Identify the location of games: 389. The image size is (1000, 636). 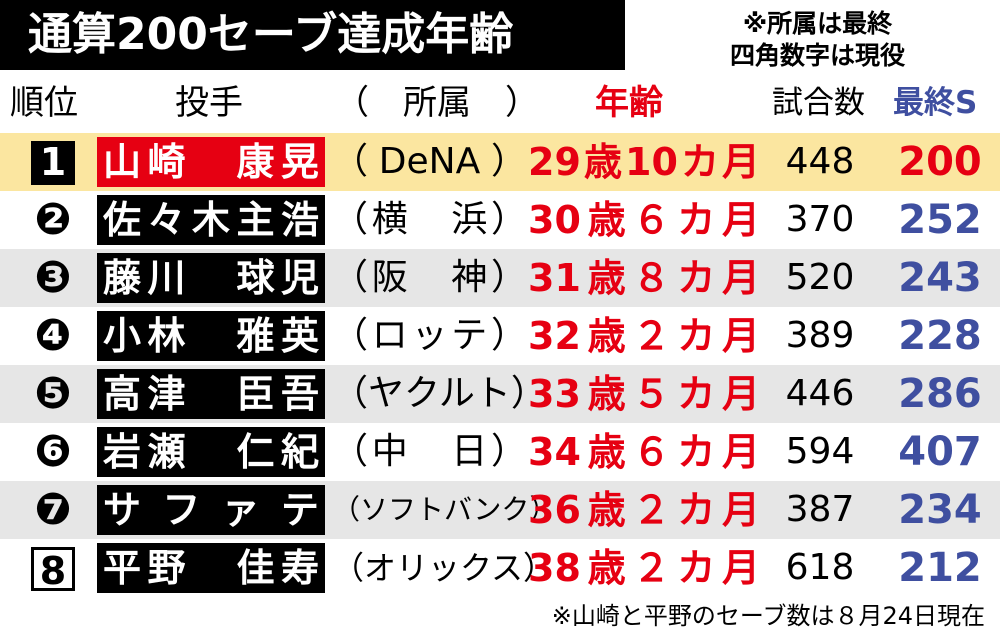
(820, 335).